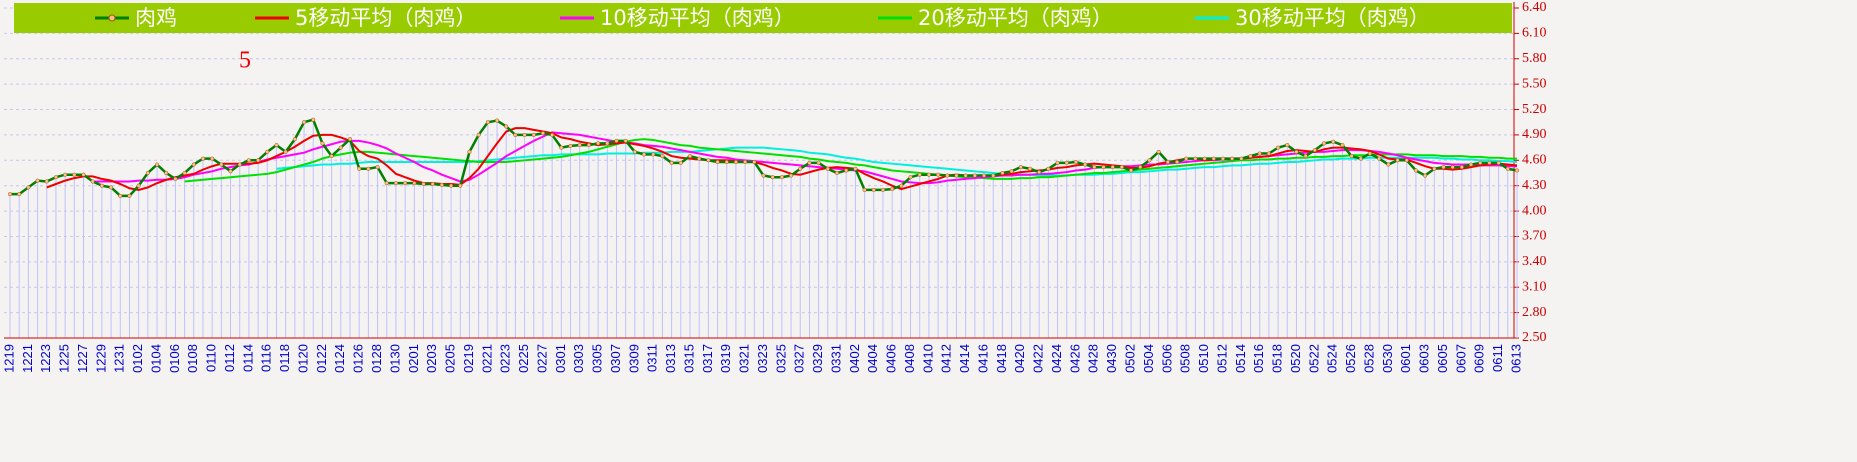 Image resolution: width=1857 pixels, height=462 pixels. I want to click on legend-label: 5移动平均（肉鸡）, so click(385, 18).